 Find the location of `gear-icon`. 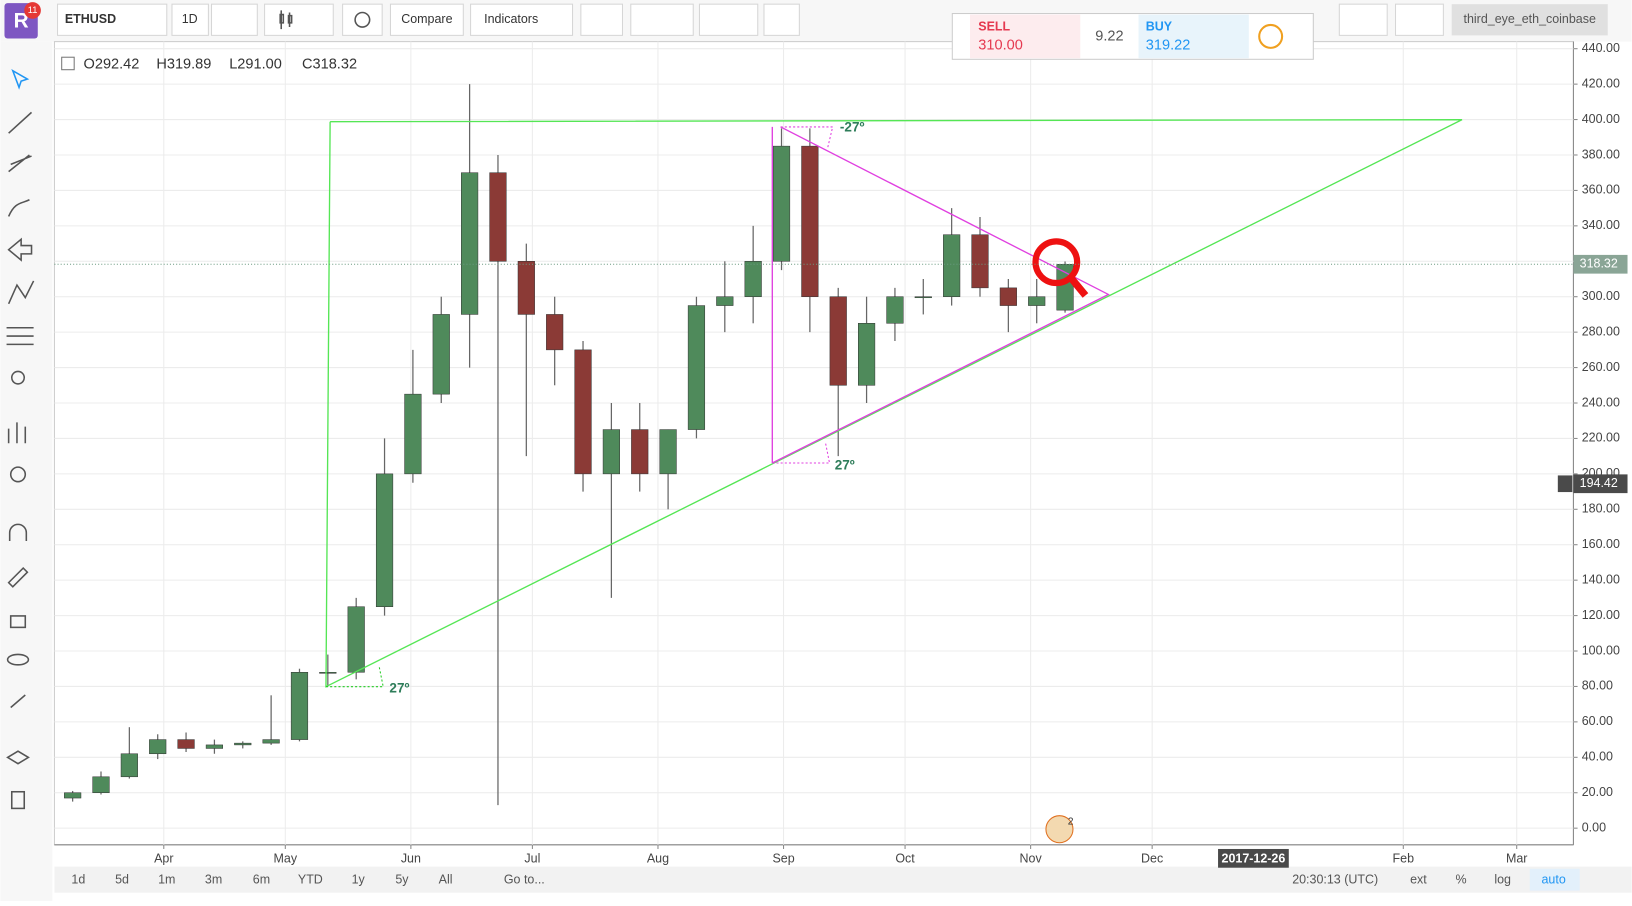

gear-icon is located at coordinates (362, 19).